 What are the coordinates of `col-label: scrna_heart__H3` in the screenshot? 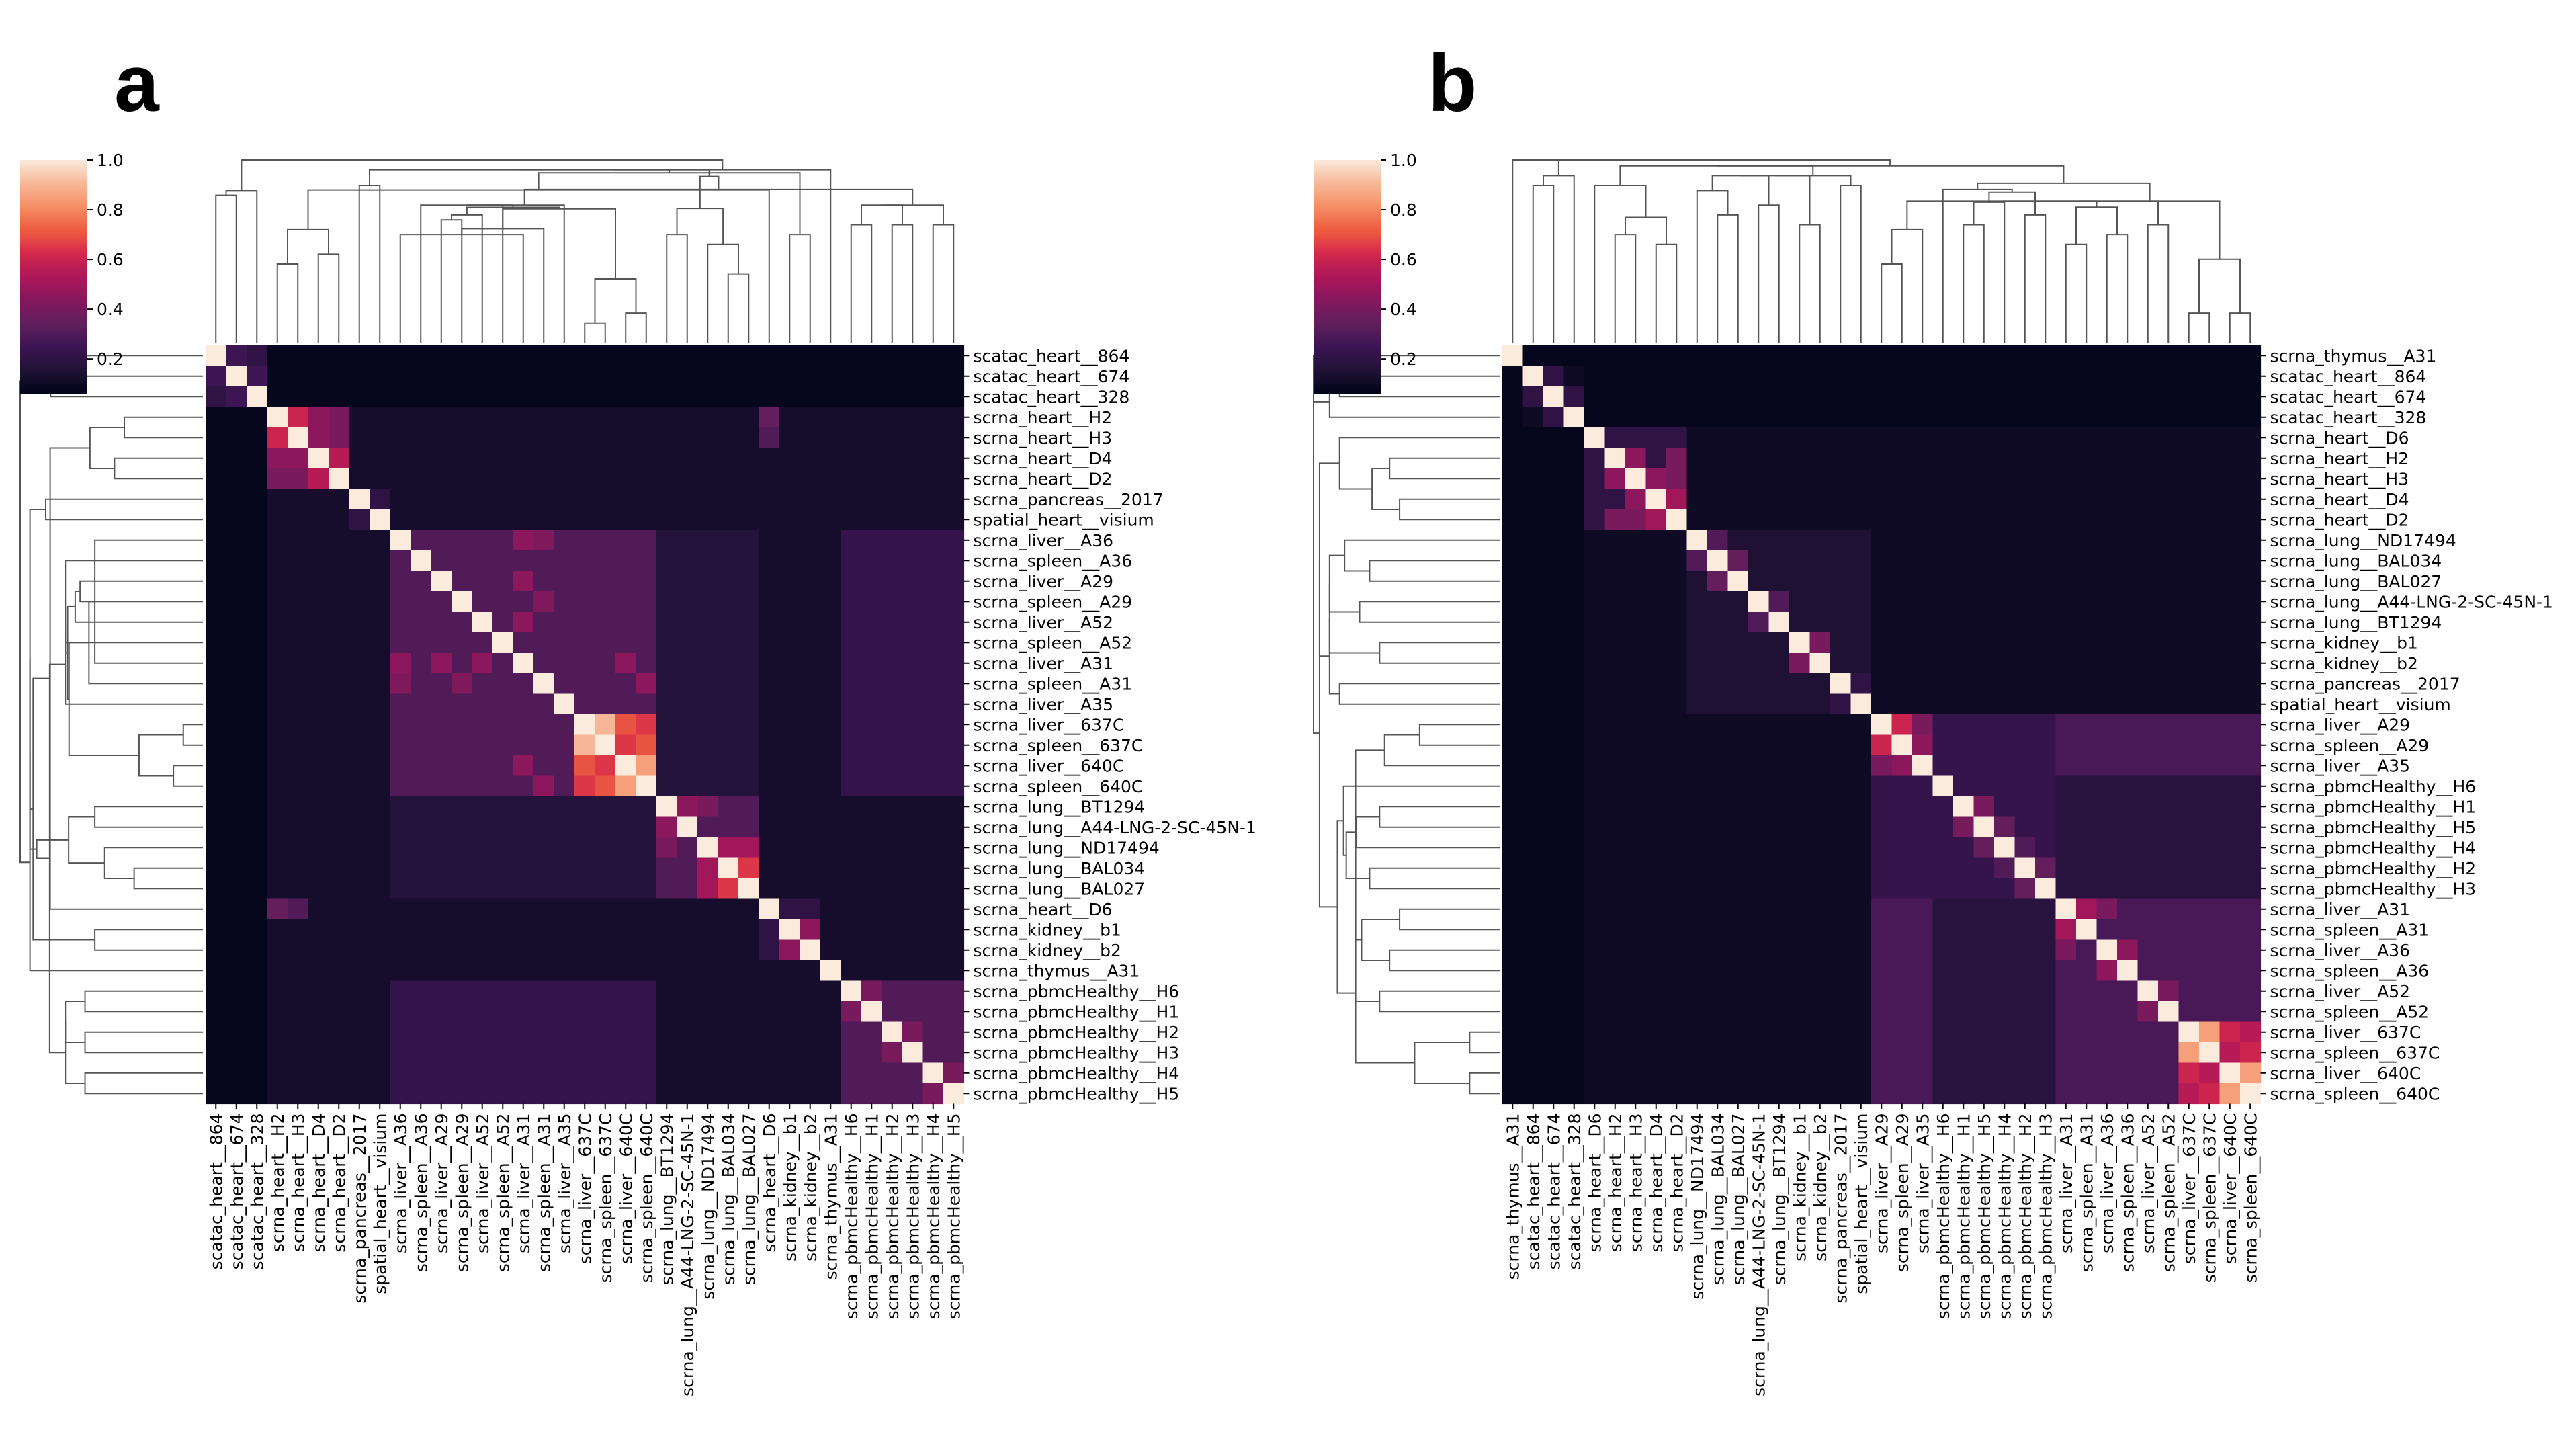 It's located at (298, 1183).